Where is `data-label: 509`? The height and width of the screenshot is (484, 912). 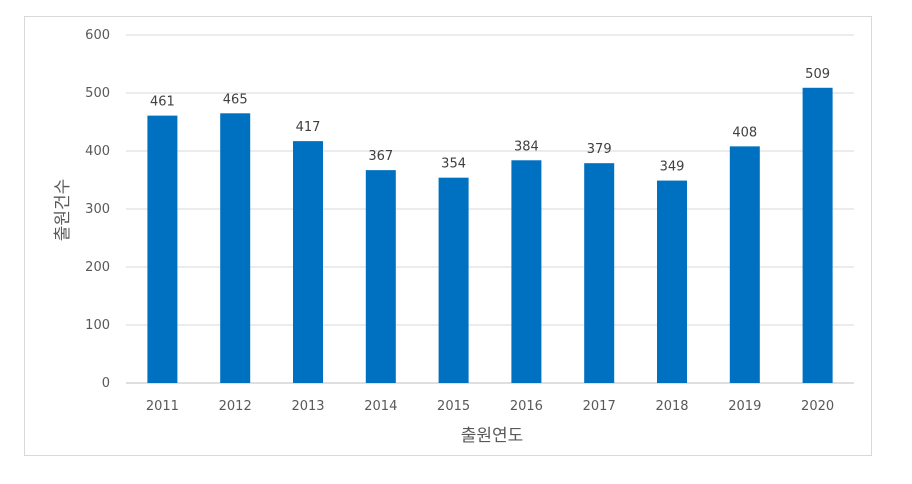 data-label: 509 is located at coordinates (817, 74).